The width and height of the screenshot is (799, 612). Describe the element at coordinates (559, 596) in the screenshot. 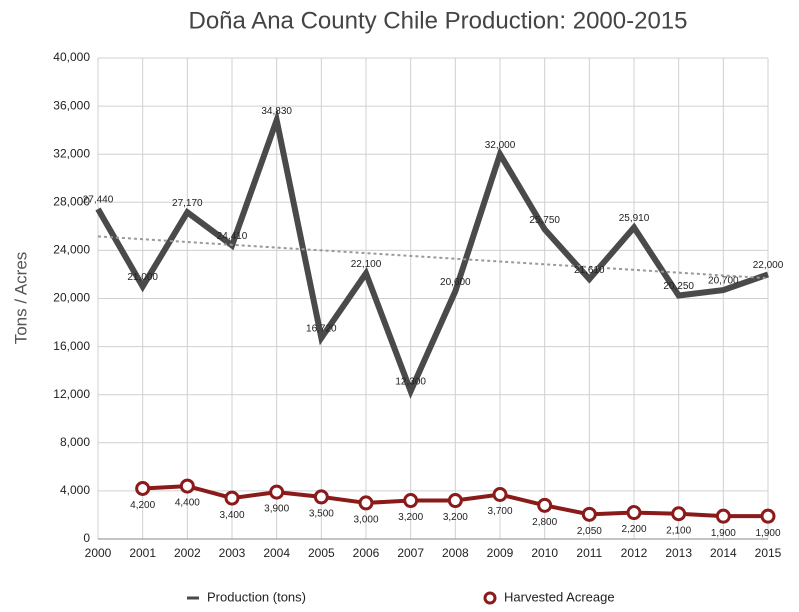

I see `legend-label: Harvested Acreage` at that location.